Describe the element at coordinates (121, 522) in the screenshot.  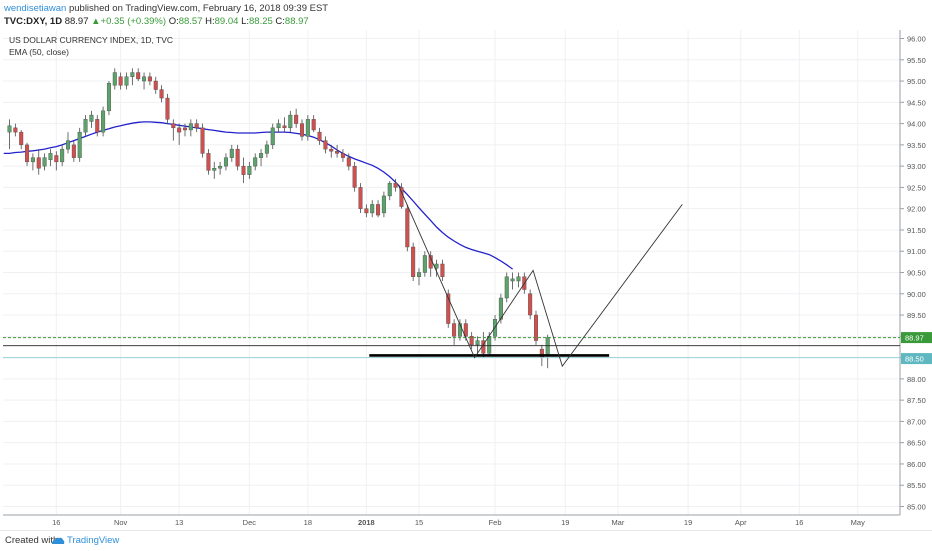
I see `time-tick-label: Nov` at that location.